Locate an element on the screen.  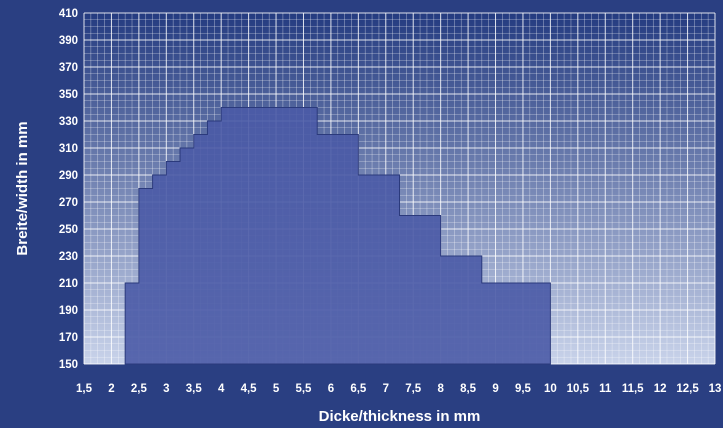
y-tick-label: 330 is located at coordinates (68, 122).